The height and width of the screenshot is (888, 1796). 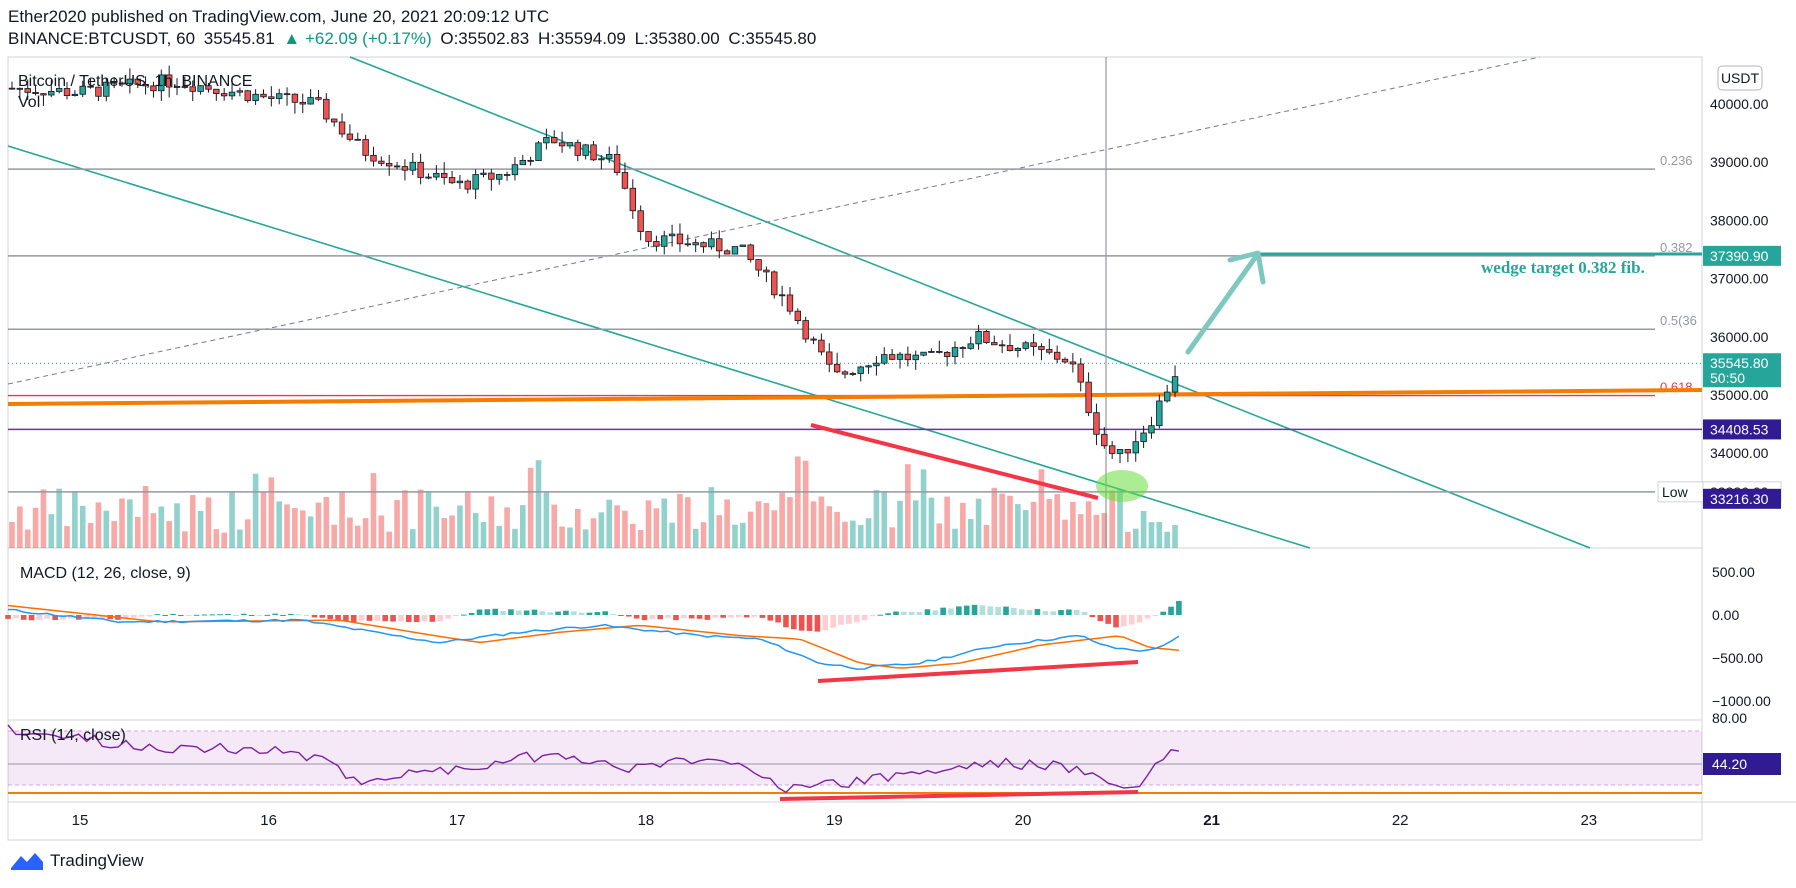 I want to click on fib-level-label: 0.5(36, so click(x=1678, y=320).